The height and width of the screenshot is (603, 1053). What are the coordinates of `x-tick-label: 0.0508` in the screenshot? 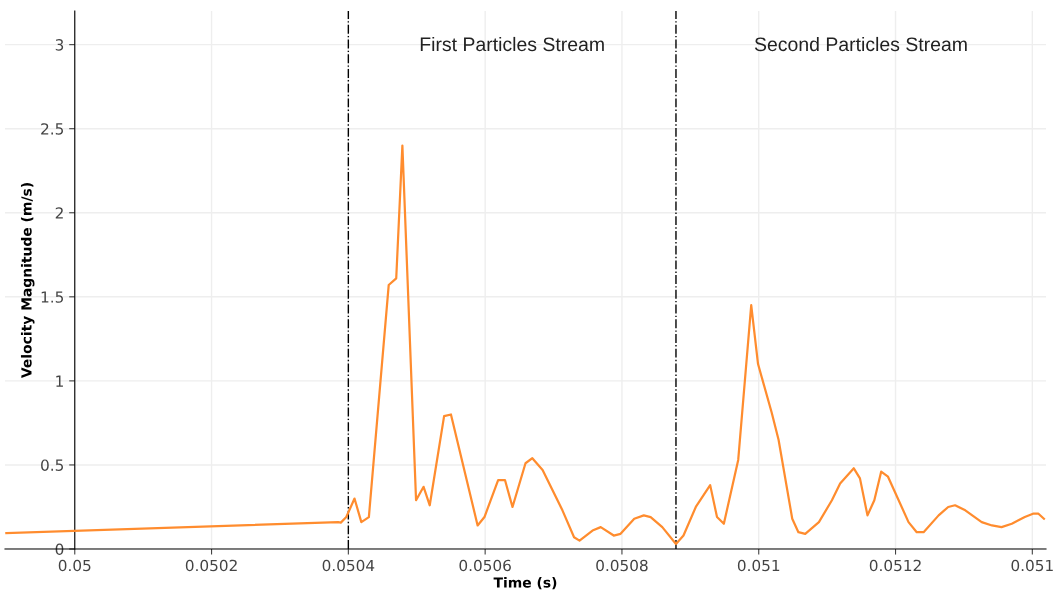 It's located at (622, 565).